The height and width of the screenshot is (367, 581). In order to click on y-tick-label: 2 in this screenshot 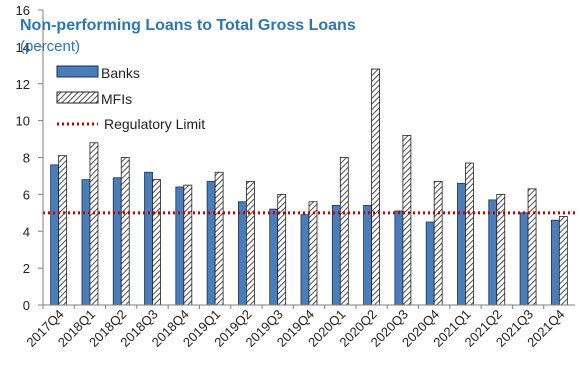, I will do `click(26, 268)`.